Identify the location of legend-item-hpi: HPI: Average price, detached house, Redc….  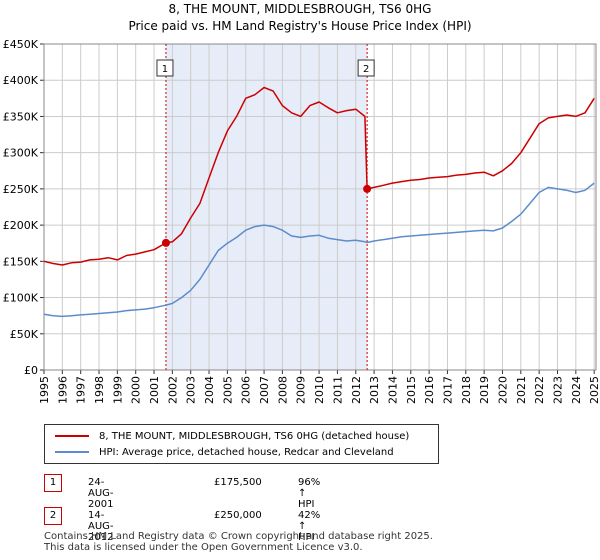
(224, 452).